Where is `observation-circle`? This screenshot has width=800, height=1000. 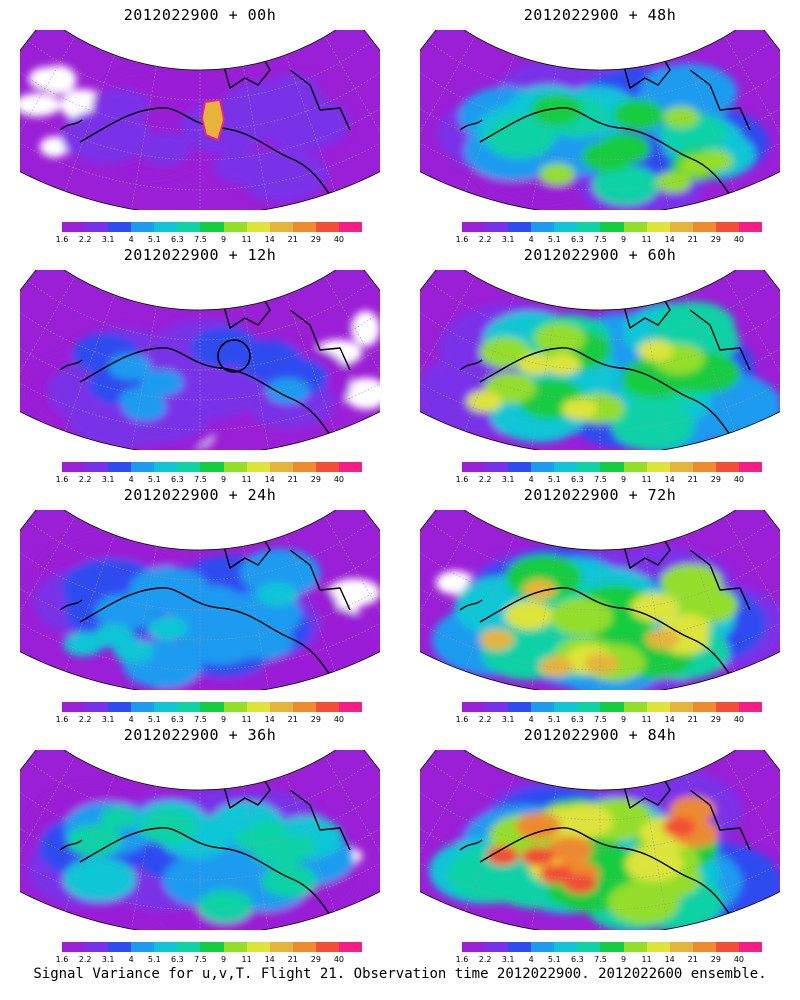
observation-circle is located at coordinates (234, 356).